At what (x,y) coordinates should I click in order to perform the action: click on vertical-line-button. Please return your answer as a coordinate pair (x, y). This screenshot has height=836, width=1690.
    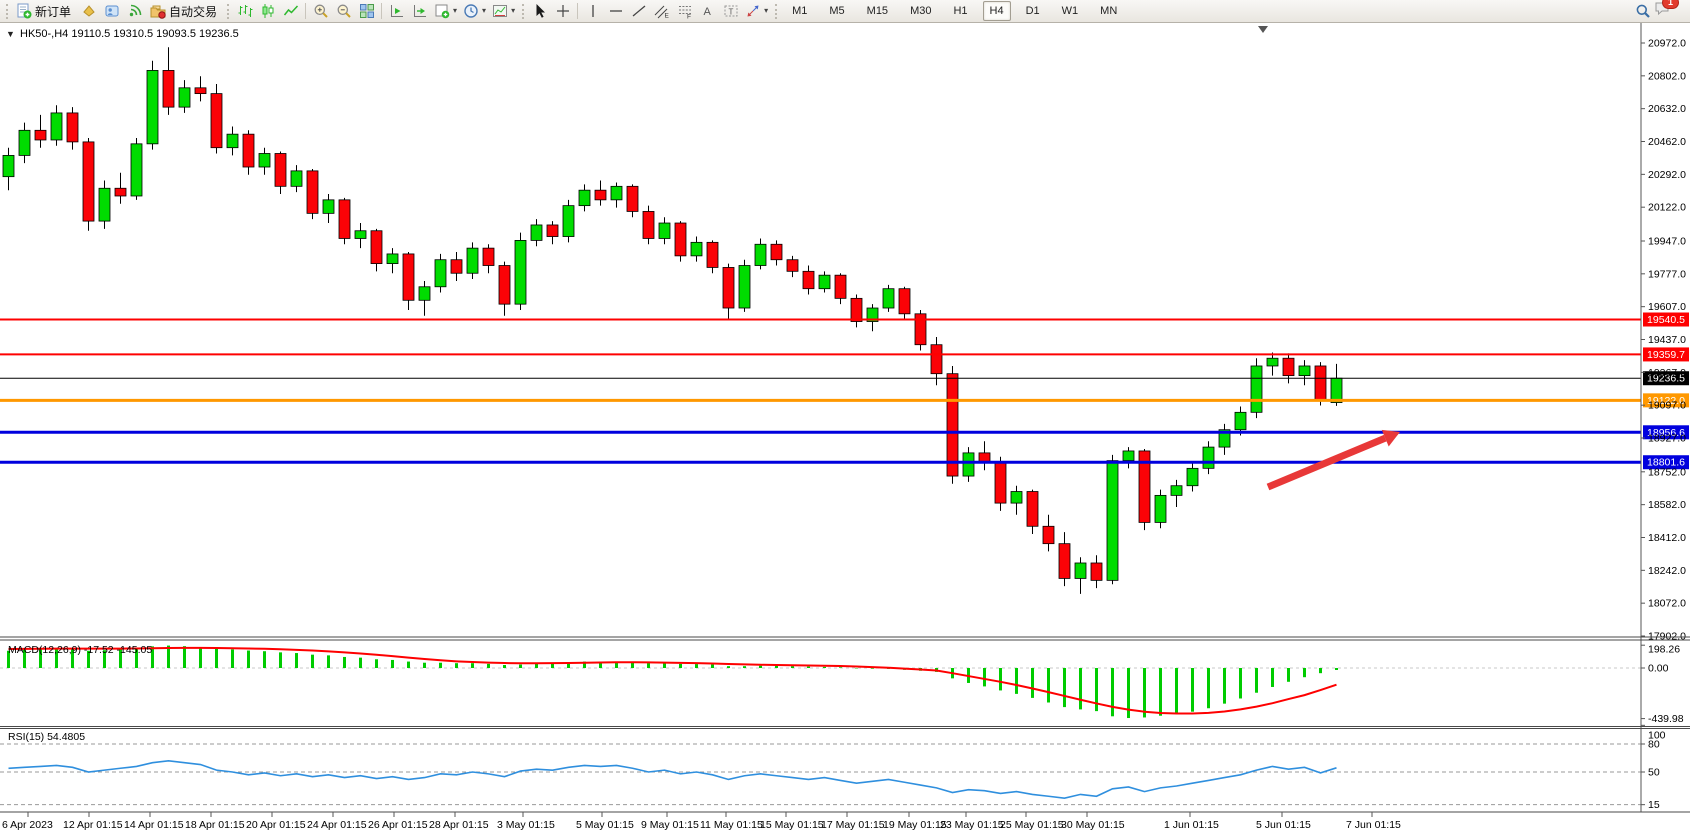
    Looking at the image, I should click on (592, 11).